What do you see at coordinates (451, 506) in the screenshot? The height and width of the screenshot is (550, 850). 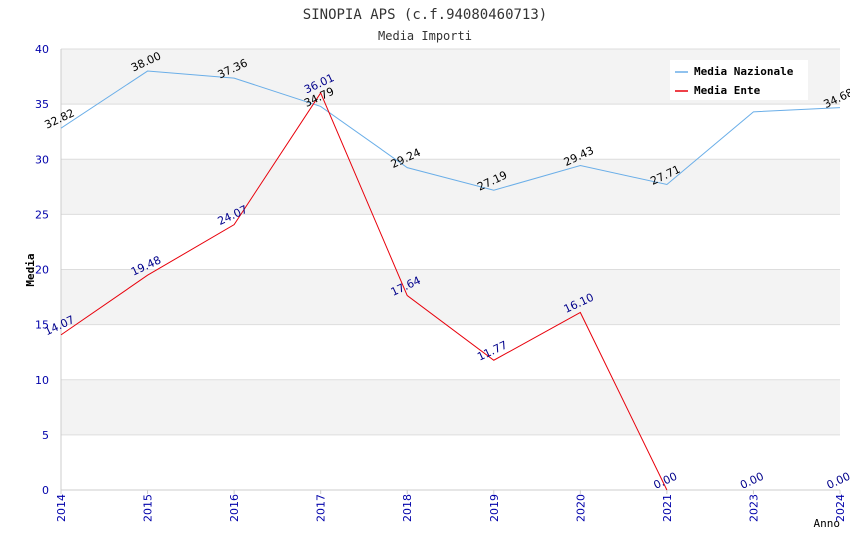 I see `x-axis-ticks: 2014 2015 2016 2017 2018 2019 2020 2021 2023 2024` at bounding box center [451, 506].